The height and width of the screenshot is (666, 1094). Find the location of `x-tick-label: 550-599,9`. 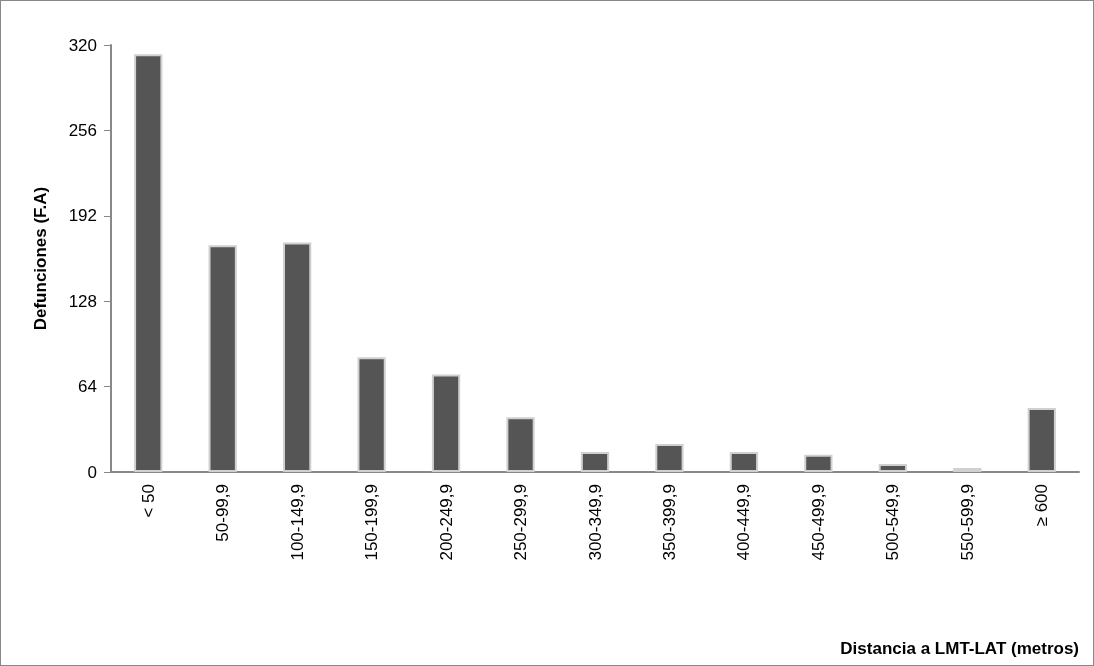

x-tick-label: 550-599,9 is located at coordinates (967, 522).